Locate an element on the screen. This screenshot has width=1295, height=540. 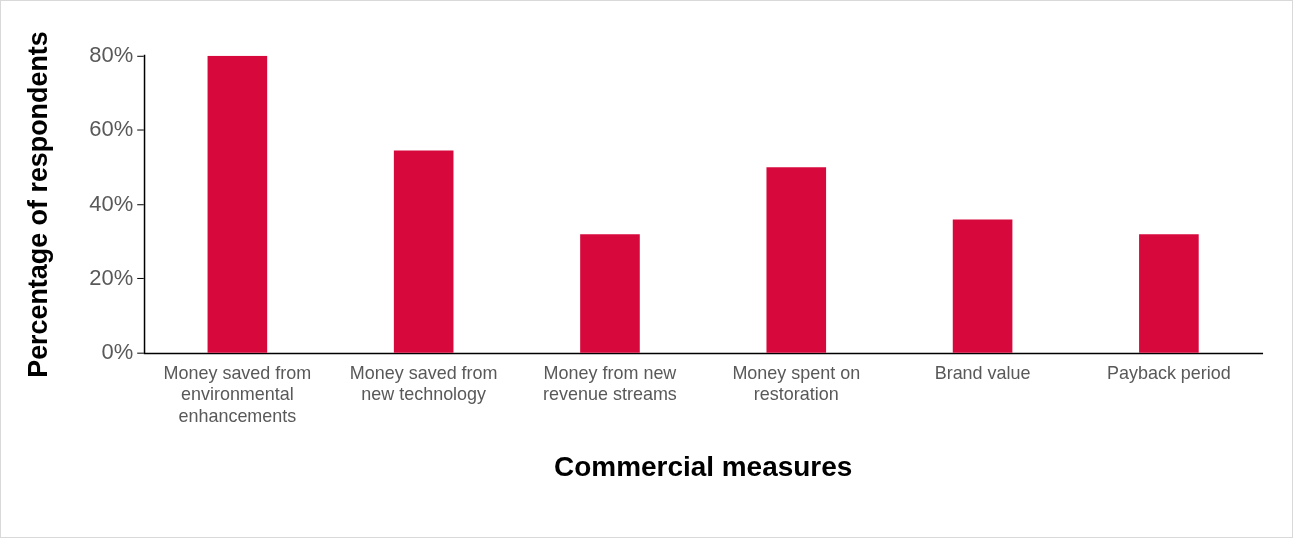
y-tick-label: 60% is located at coordinates (111, 129).